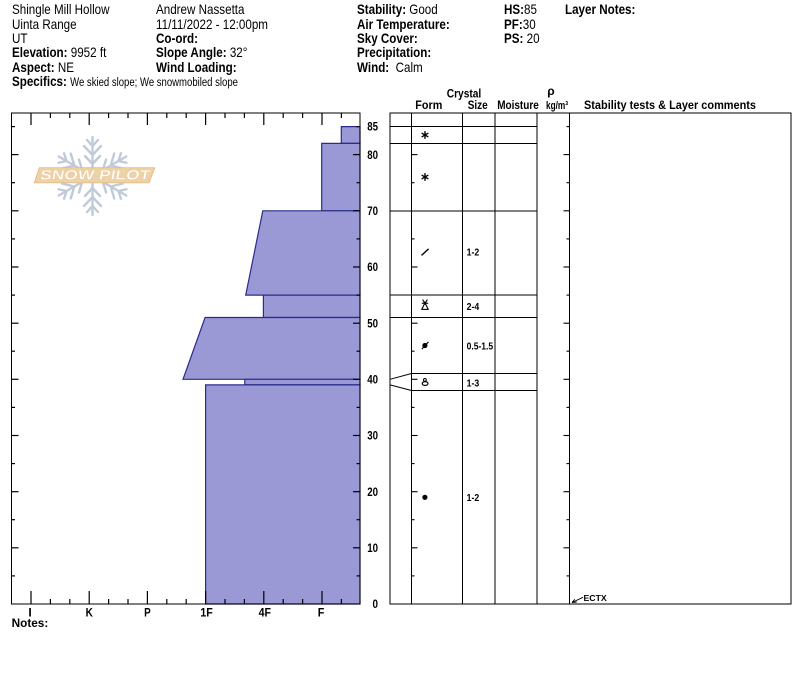  I want to click on svg-text: 1-3, so click(473, 383).